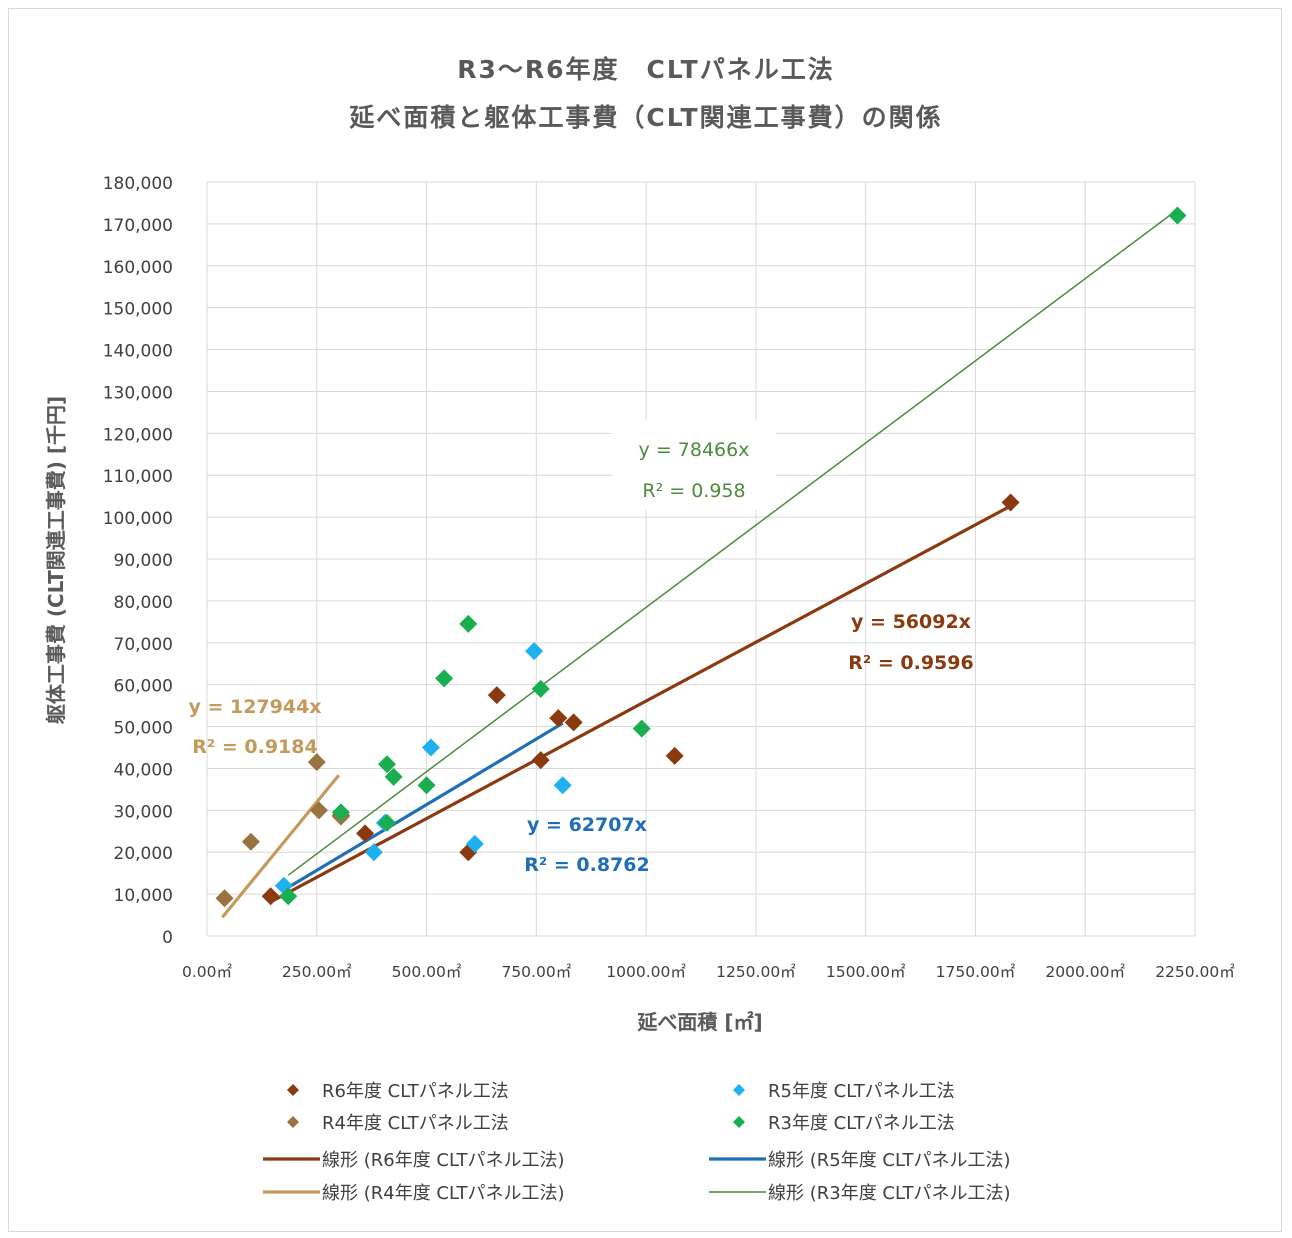 This screenshot has width=1292, height=1238. Describe the element at coordinates (138, 519) in the screenshot. I see `y-tick-label: 100,000` at that location.